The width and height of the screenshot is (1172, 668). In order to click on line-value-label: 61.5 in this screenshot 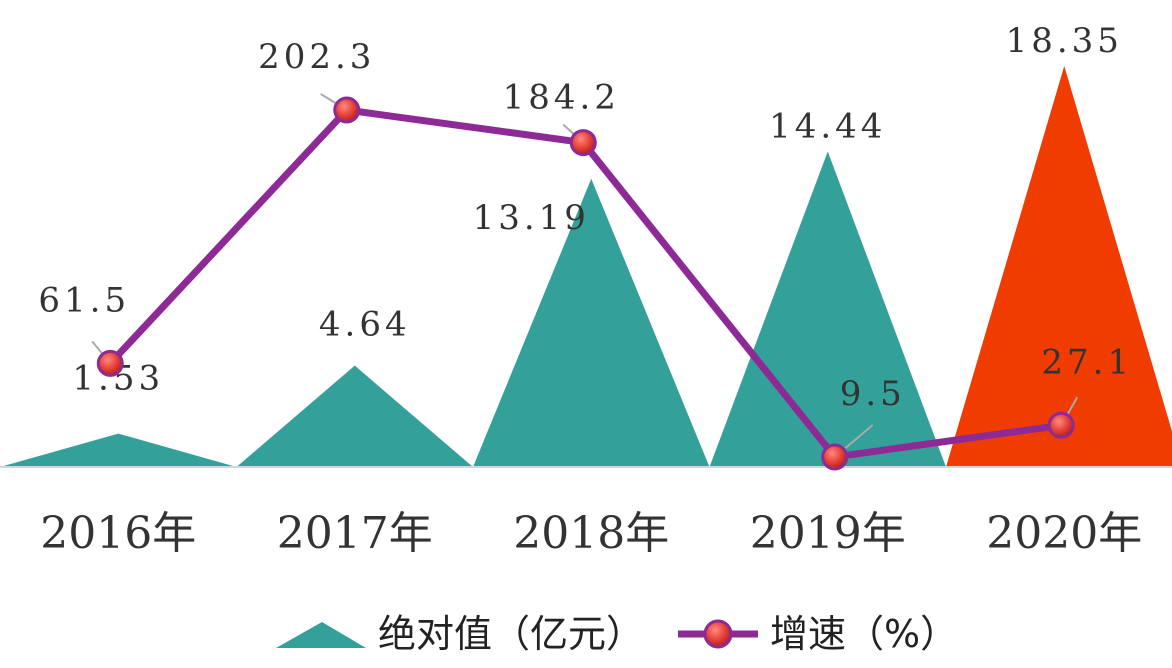, I will do `click(84, 300)`.